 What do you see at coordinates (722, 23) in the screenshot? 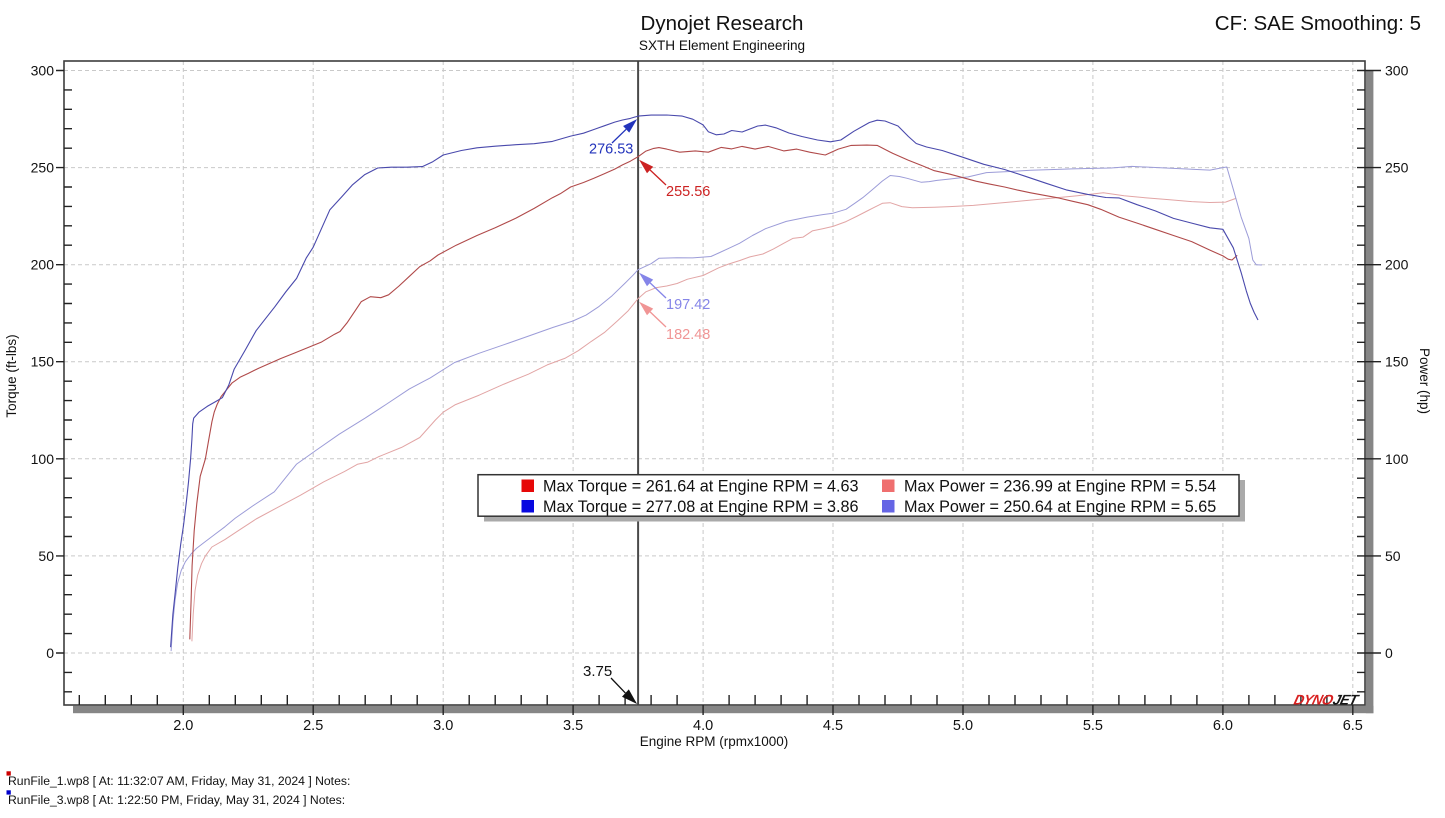
I see `svg-text: Dynojet Research` at bounding box center [722, 23].